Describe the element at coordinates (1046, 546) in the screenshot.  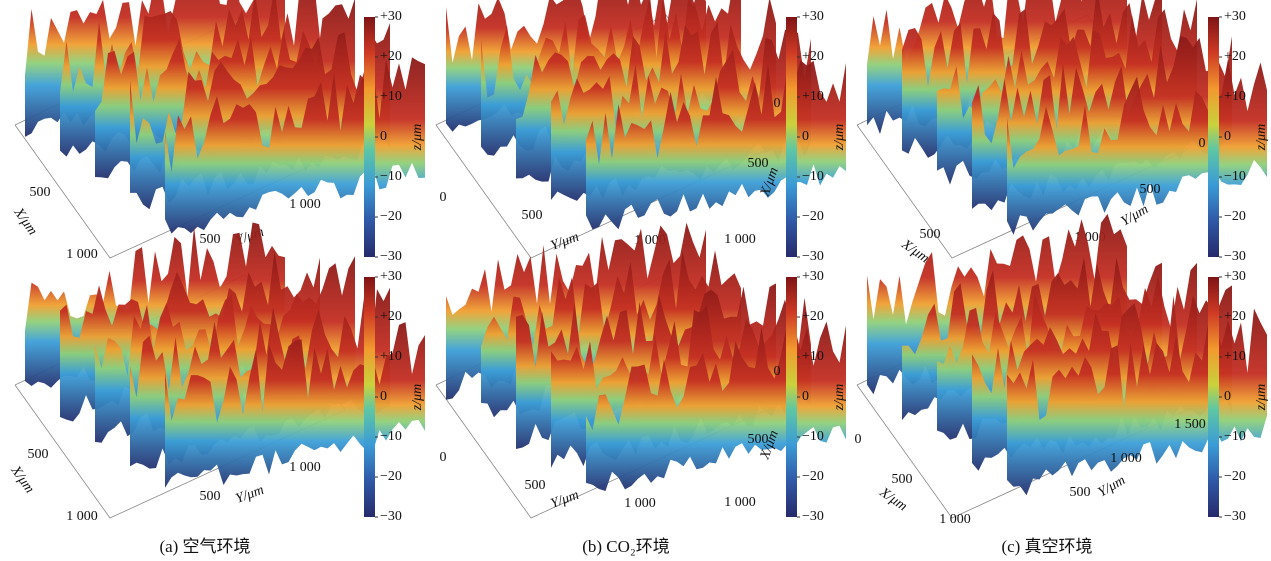
I see `caption: (c) 真空环境` at that location.